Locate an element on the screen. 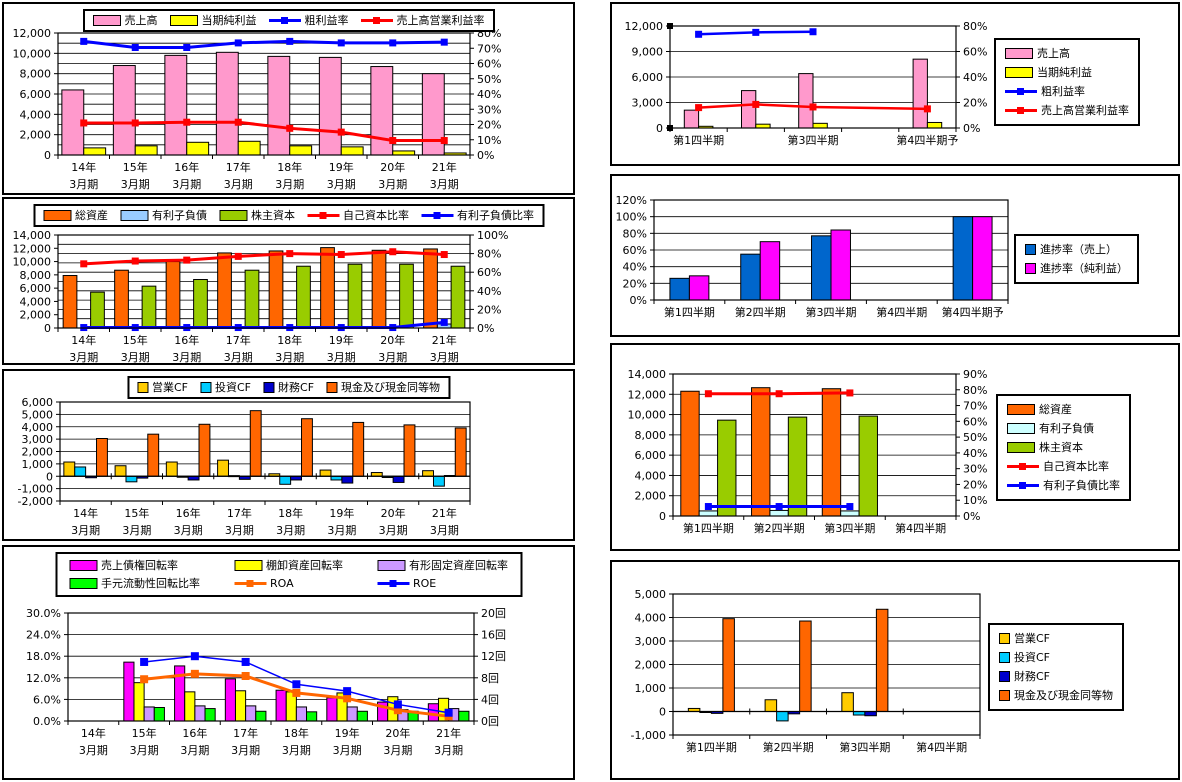  legend-label: 売上高営業利益率 is located at coordinates (440, 20).